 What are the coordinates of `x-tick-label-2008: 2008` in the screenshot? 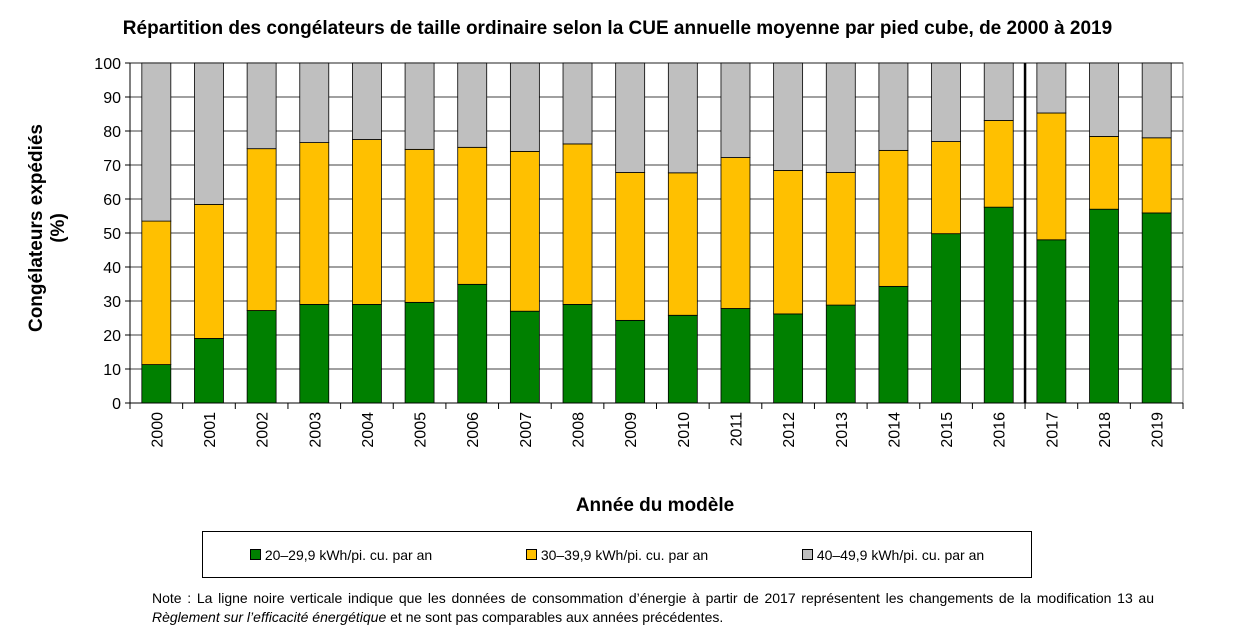 It's located at (579, 430).